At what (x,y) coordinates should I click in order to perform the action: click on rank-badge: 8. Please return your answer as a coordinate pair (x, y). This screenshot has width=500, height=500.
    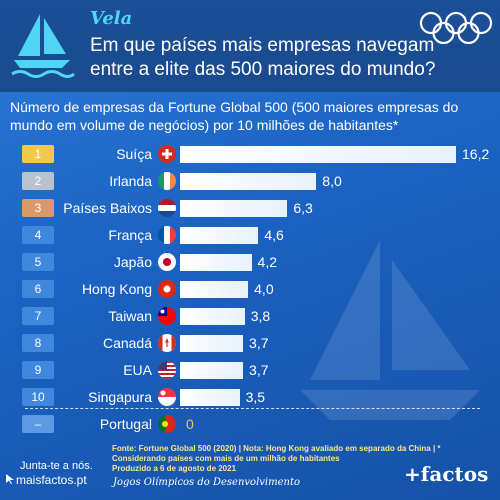
    Looking at the image, I should click on (38, 343).